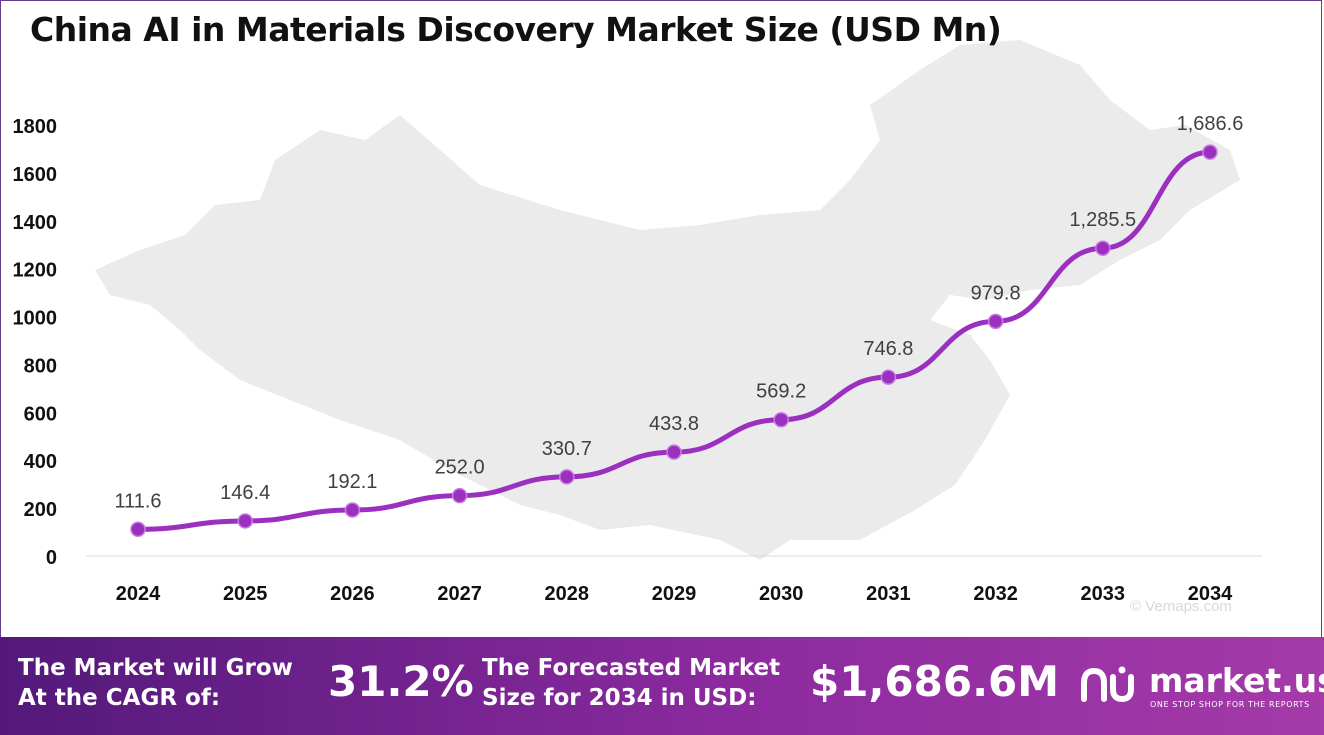  Describe the element at coordinates (1210, 594) in the screenshot. I see `x-tick-label: 2034` at that location.